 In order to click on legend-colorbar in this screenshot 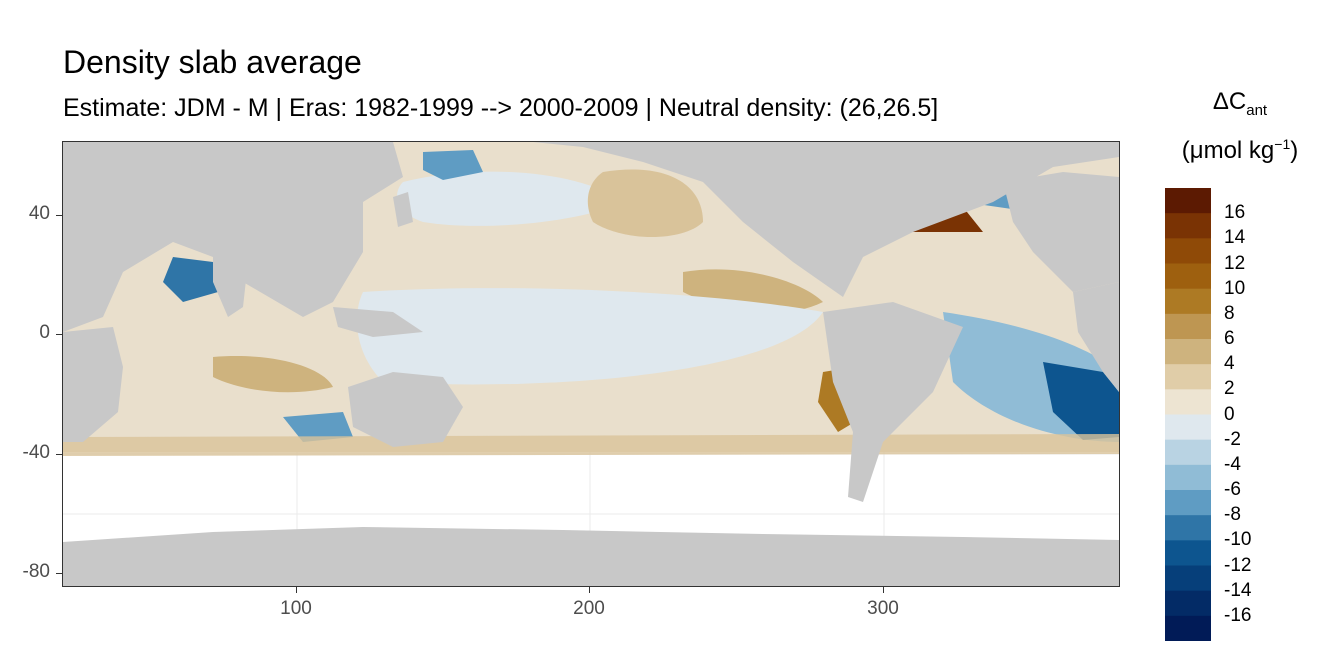, I will do `click(1188, 414)`.